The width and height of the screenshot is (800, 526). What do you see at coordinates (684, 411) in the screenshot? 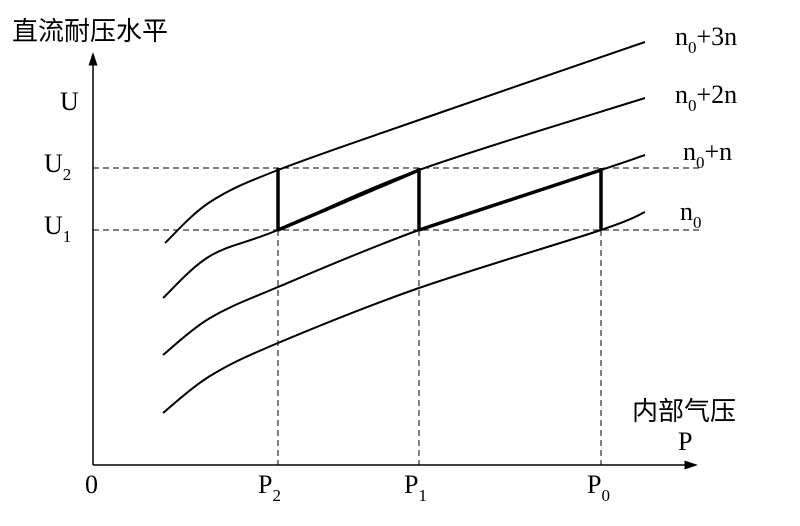
I see `x-title: 内部气压` at bounding box center [684, 411].